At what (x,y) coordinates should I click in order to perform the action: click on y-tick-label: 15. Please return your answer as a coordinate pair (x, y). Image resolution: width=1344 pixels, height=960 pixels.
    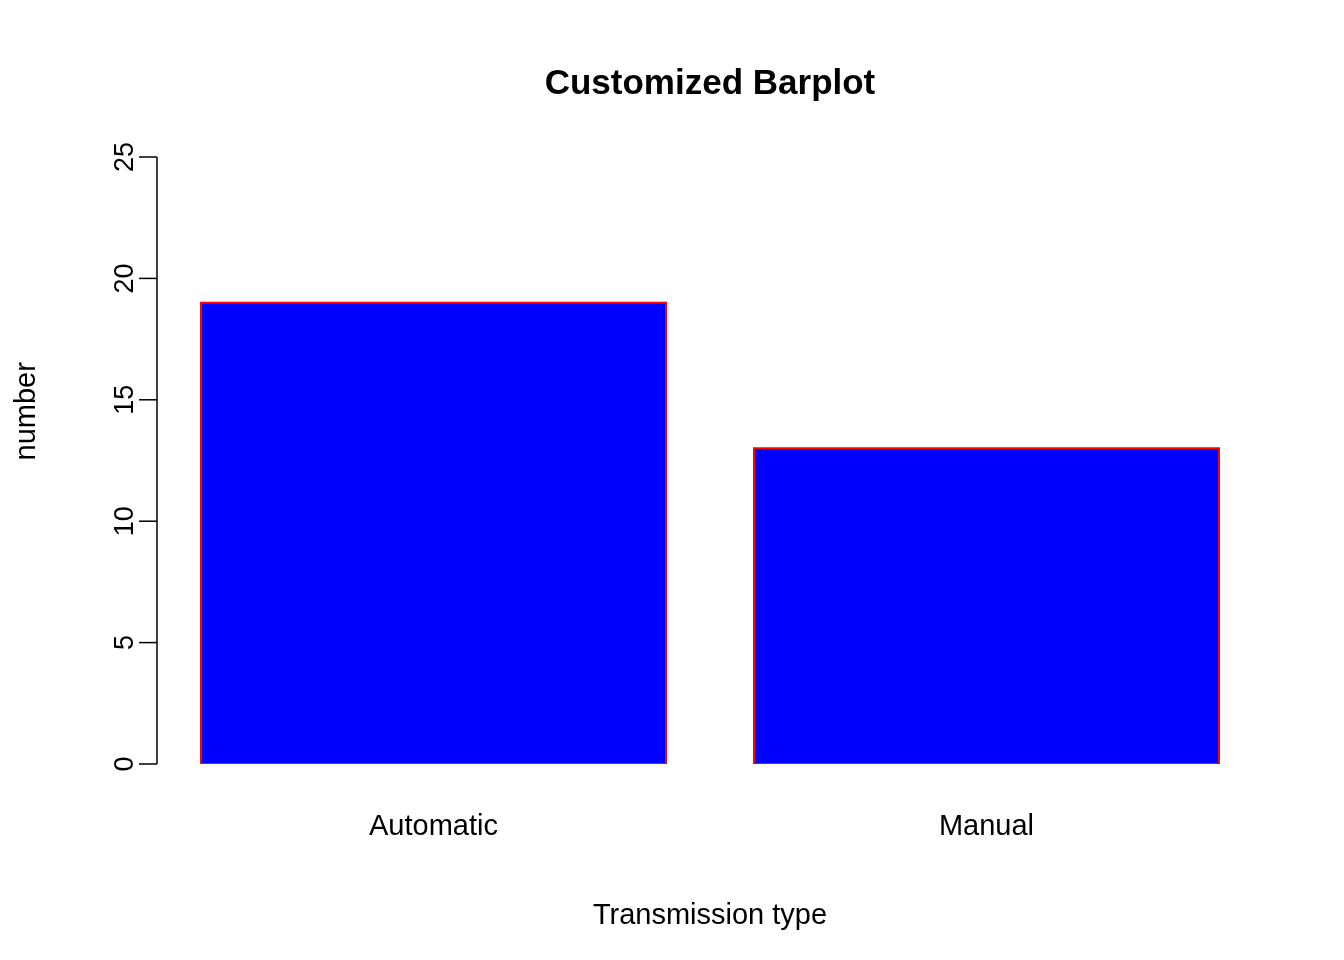
    Looking at the image, I should click on (124, 399).